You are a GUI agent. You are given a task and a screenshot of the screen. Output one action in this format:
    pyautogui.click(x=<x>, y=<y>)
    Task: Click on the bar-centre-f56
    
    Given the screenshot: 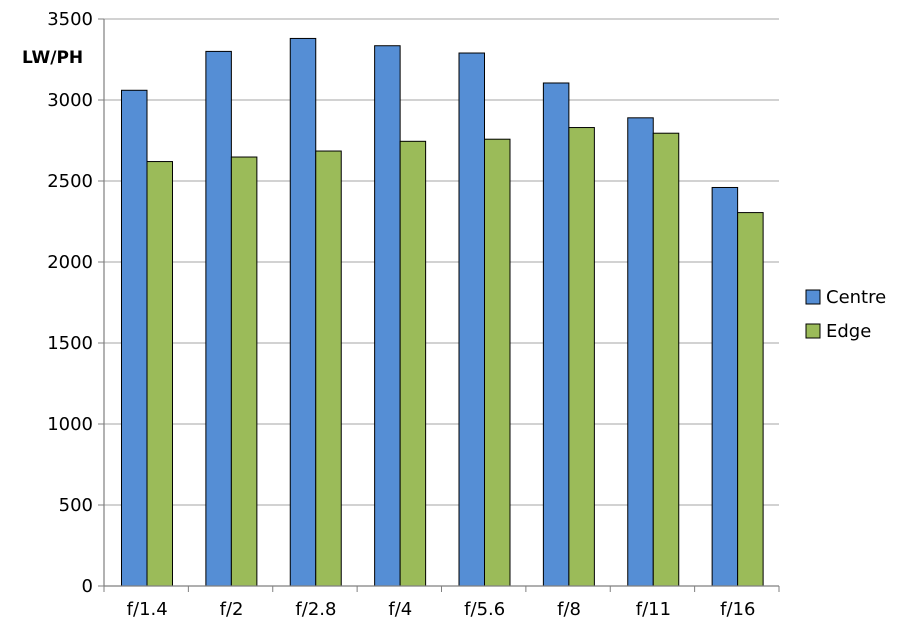 What is the action you would take?
    pyautogui.click(x=471, y=319)
    